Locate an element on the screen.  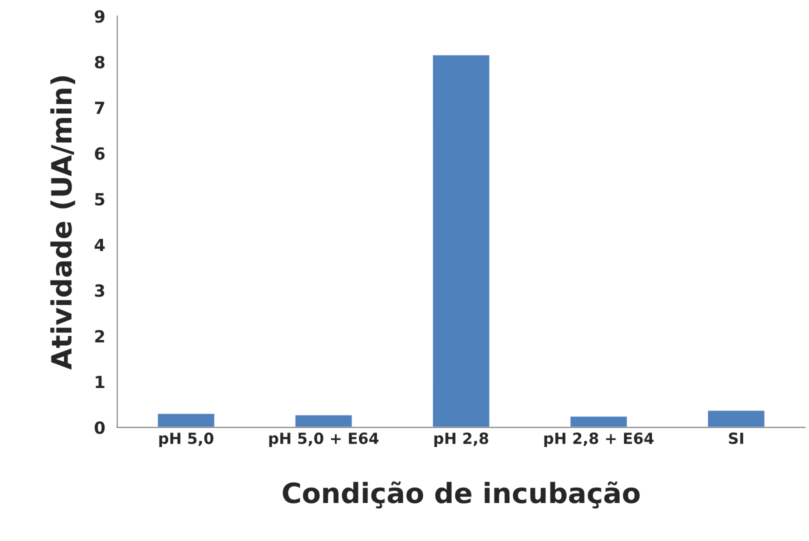
x-tick-label: pH 2,8 is located at coordinates (461, 440).